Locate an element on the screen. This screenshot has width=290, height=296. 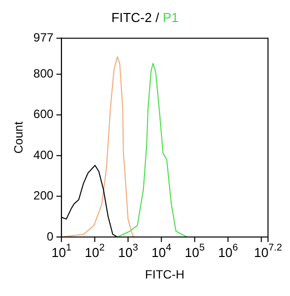
chart-title: FITC-2 / is located at coordinates (135, 17).